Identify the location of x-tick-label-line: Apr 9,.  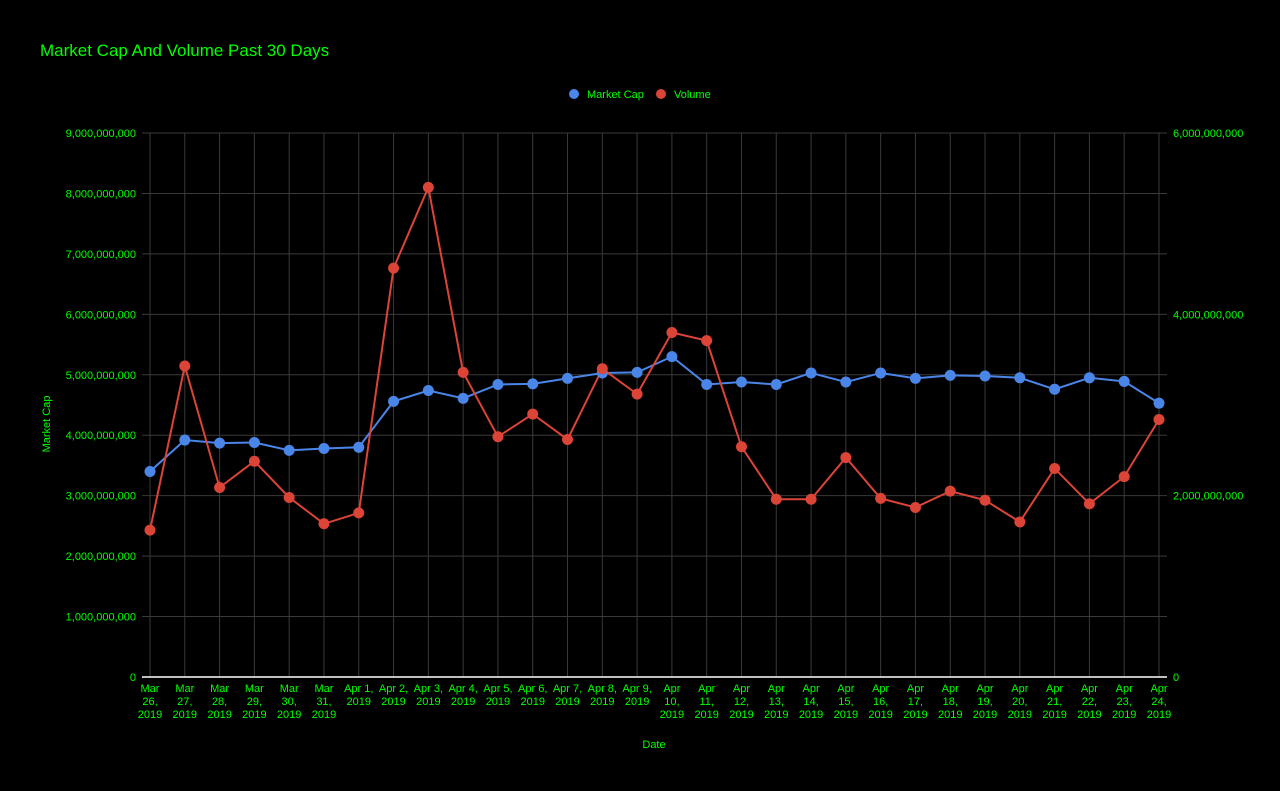
(636, 689).